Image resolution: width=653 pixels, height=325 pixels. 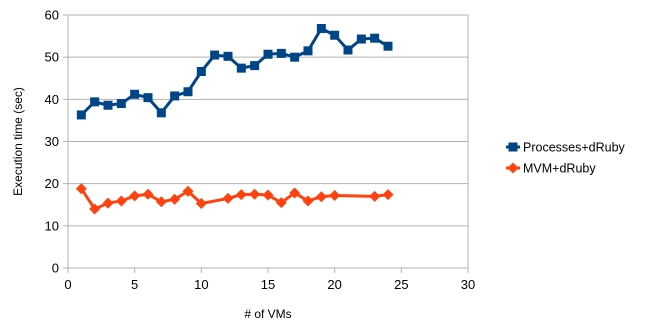 What do you see at coordinates (52, 225) in the screenshot?
I see `y-tick-label: 10` at bounding box center [52, 225].